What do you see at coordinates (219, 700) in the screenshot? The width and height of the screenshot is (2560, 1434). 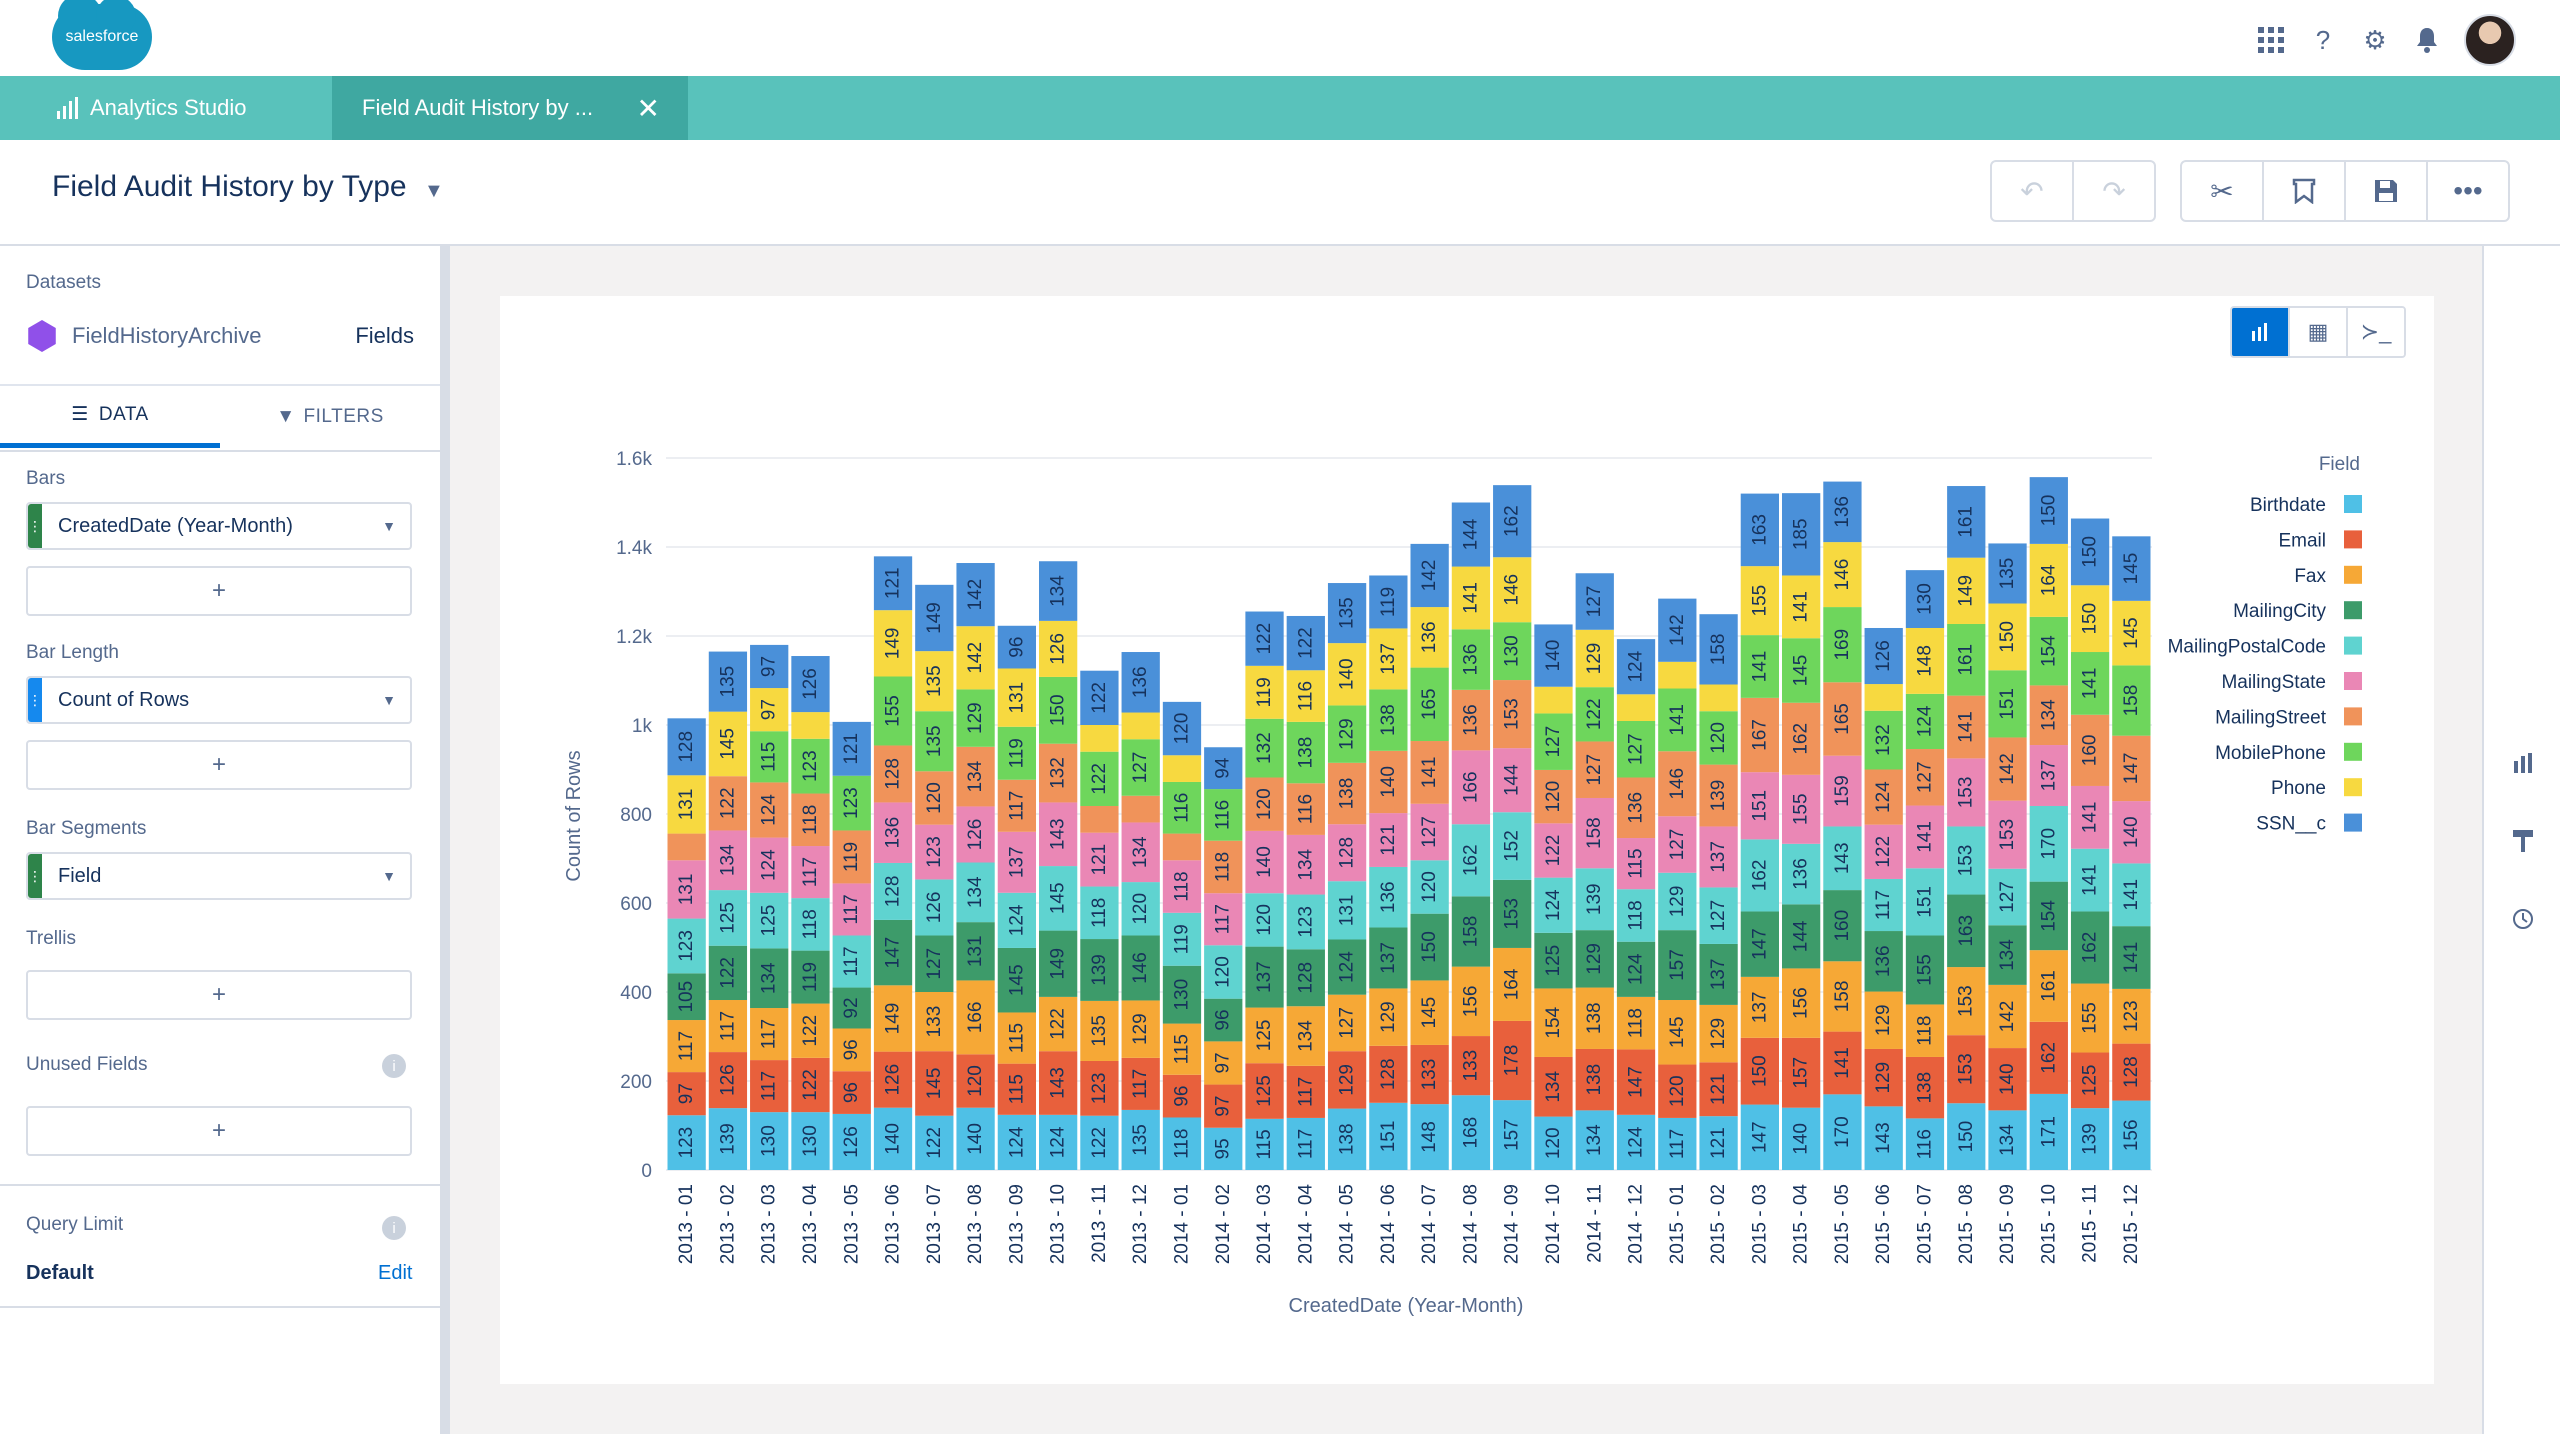 I see `bar-length-pill: ⋮ Count of Rows ▼` at bounding box center [219, 700].